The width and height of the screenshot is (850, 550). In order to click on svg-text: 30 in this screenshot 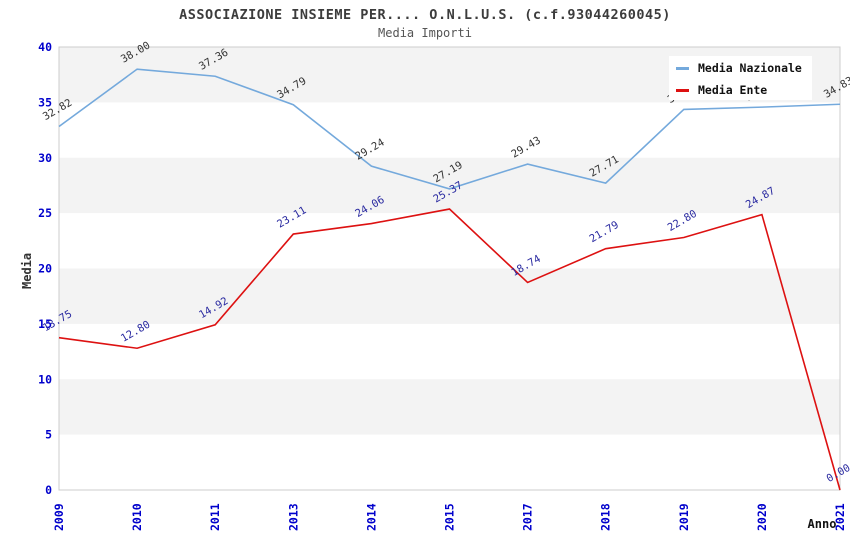, I will do `click(45, 158)`.